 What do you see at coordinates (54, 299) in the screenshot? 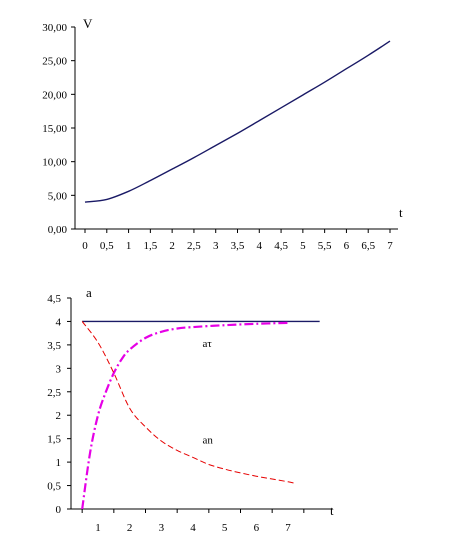
I see `y-tick-label: 4,5` at bounding box center [54, 299].